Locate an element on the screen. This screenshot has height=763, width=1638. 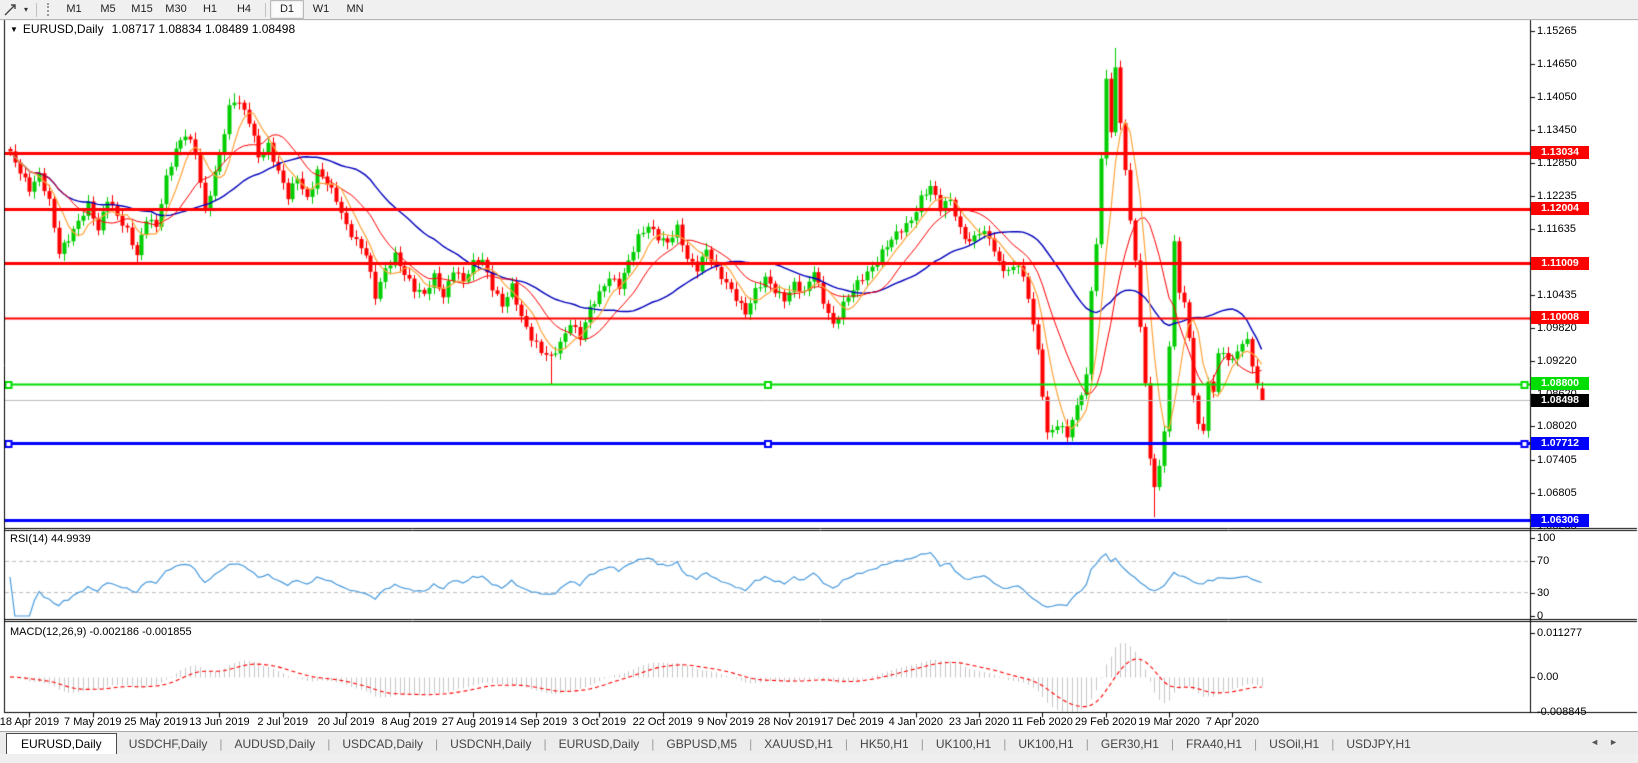
time-axis-label: 19 Mar 2020 is located at coordinates (1169, 722).